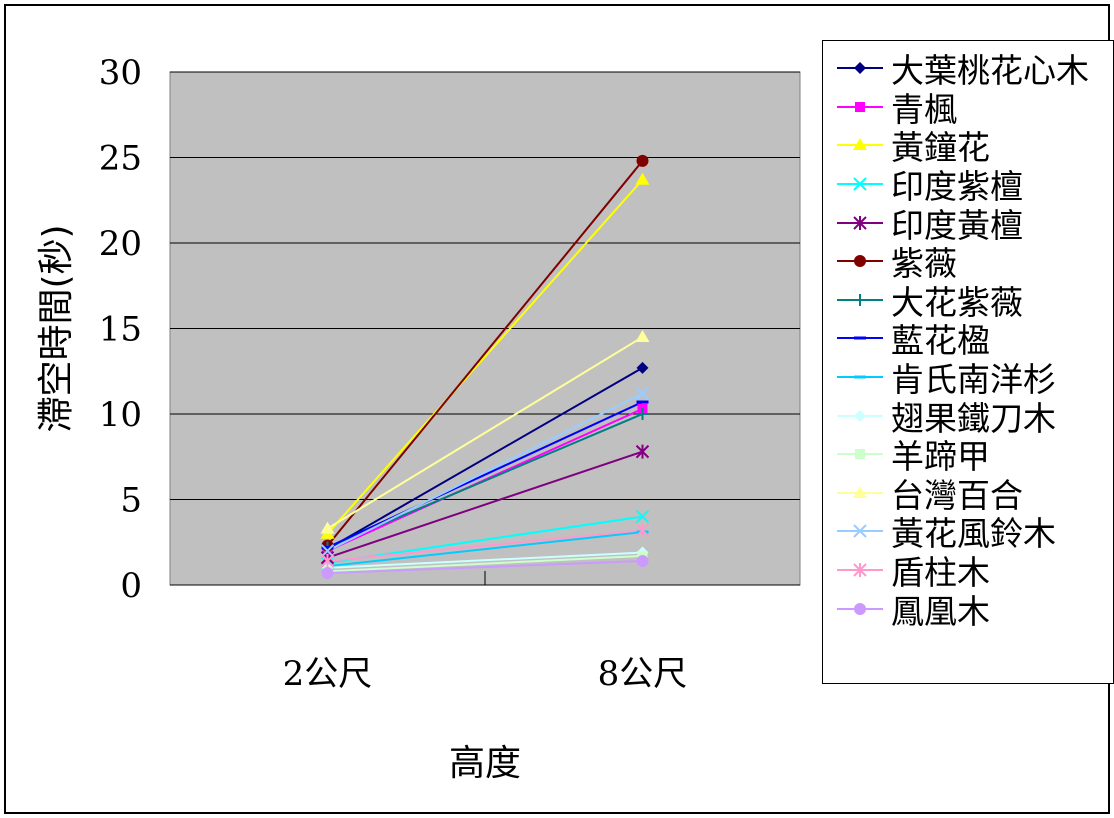 The height and width of the screenshot is (818, 1114). What do you see at coordinates (328, 674) in the screenshot?
I see `x-tick-label: 2公尺` at bounding box center [328, 674].